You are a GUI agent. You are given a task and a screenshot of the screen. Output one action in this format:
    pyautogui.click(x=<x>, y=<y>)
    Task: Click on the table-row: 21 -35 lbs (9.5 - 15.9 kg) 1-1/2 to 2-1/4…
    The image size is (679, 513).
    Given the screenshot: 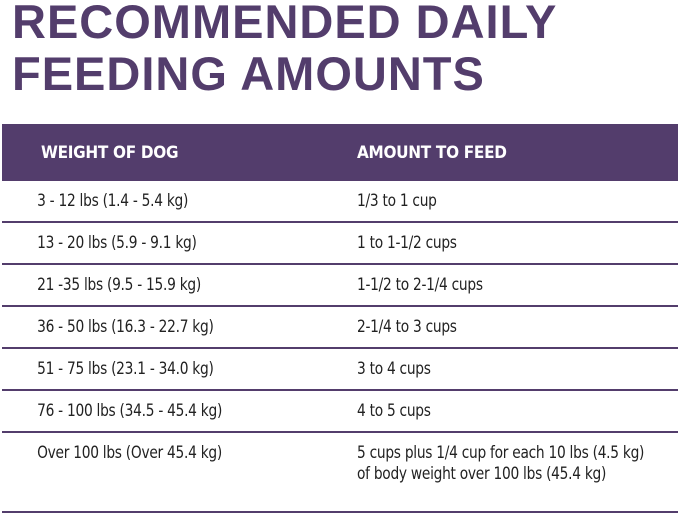 What is the action you would take?
    pyautogui.click(x=340, y=285)
    